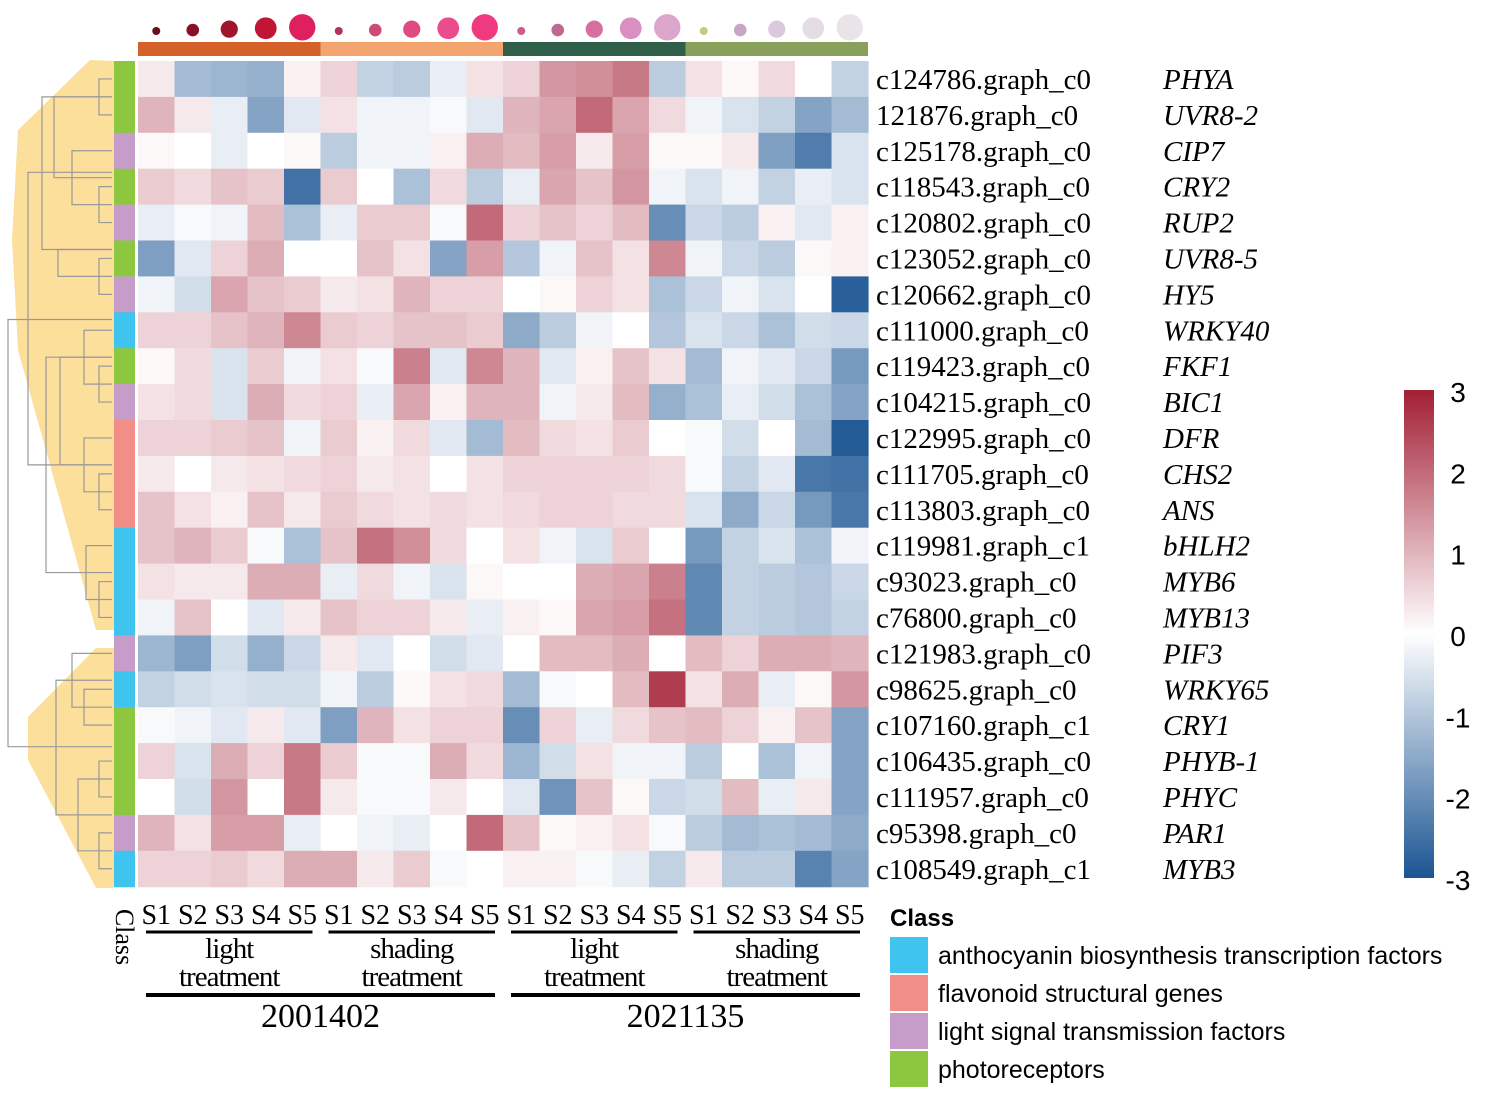 This screenshot has height=1099, width=1500. Describe the element at coordinates (1419, 634) in the screenshot. I see `colorbar` at that location.